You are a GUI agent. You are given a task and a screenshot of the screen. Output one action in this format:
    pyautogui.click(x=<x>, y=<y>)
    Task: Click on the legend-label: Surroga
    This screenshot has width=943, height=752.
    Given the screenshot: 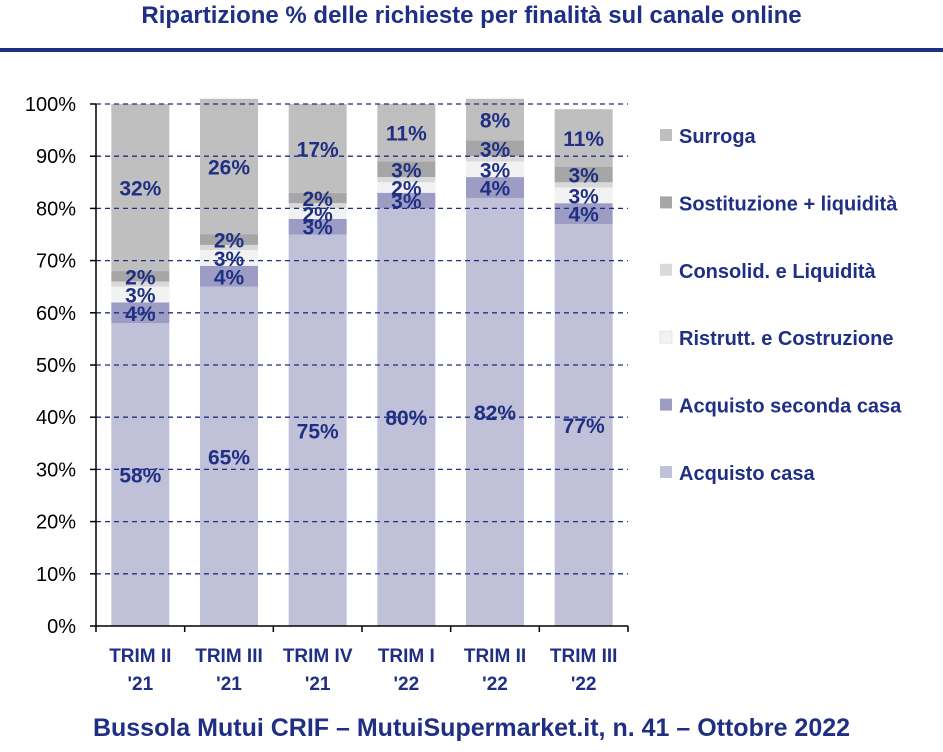 What is the action you would take?
    pyautogui.click(x=718, y=137)
    